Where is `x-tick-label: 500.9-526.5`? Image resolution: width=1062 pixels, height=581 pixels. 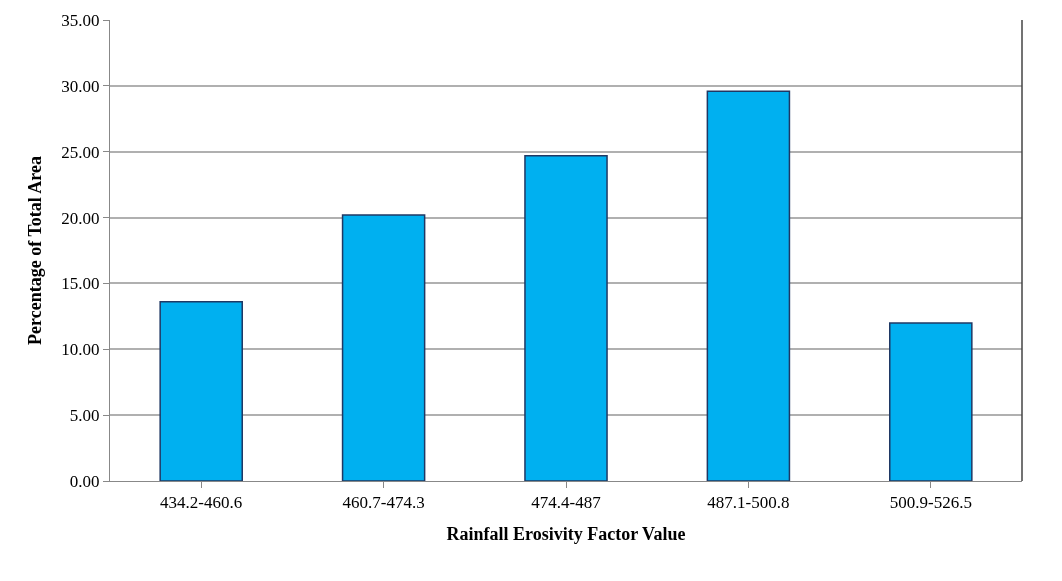 x-tick-label: 500.9-526.5 is located at coordinates (930, 503).